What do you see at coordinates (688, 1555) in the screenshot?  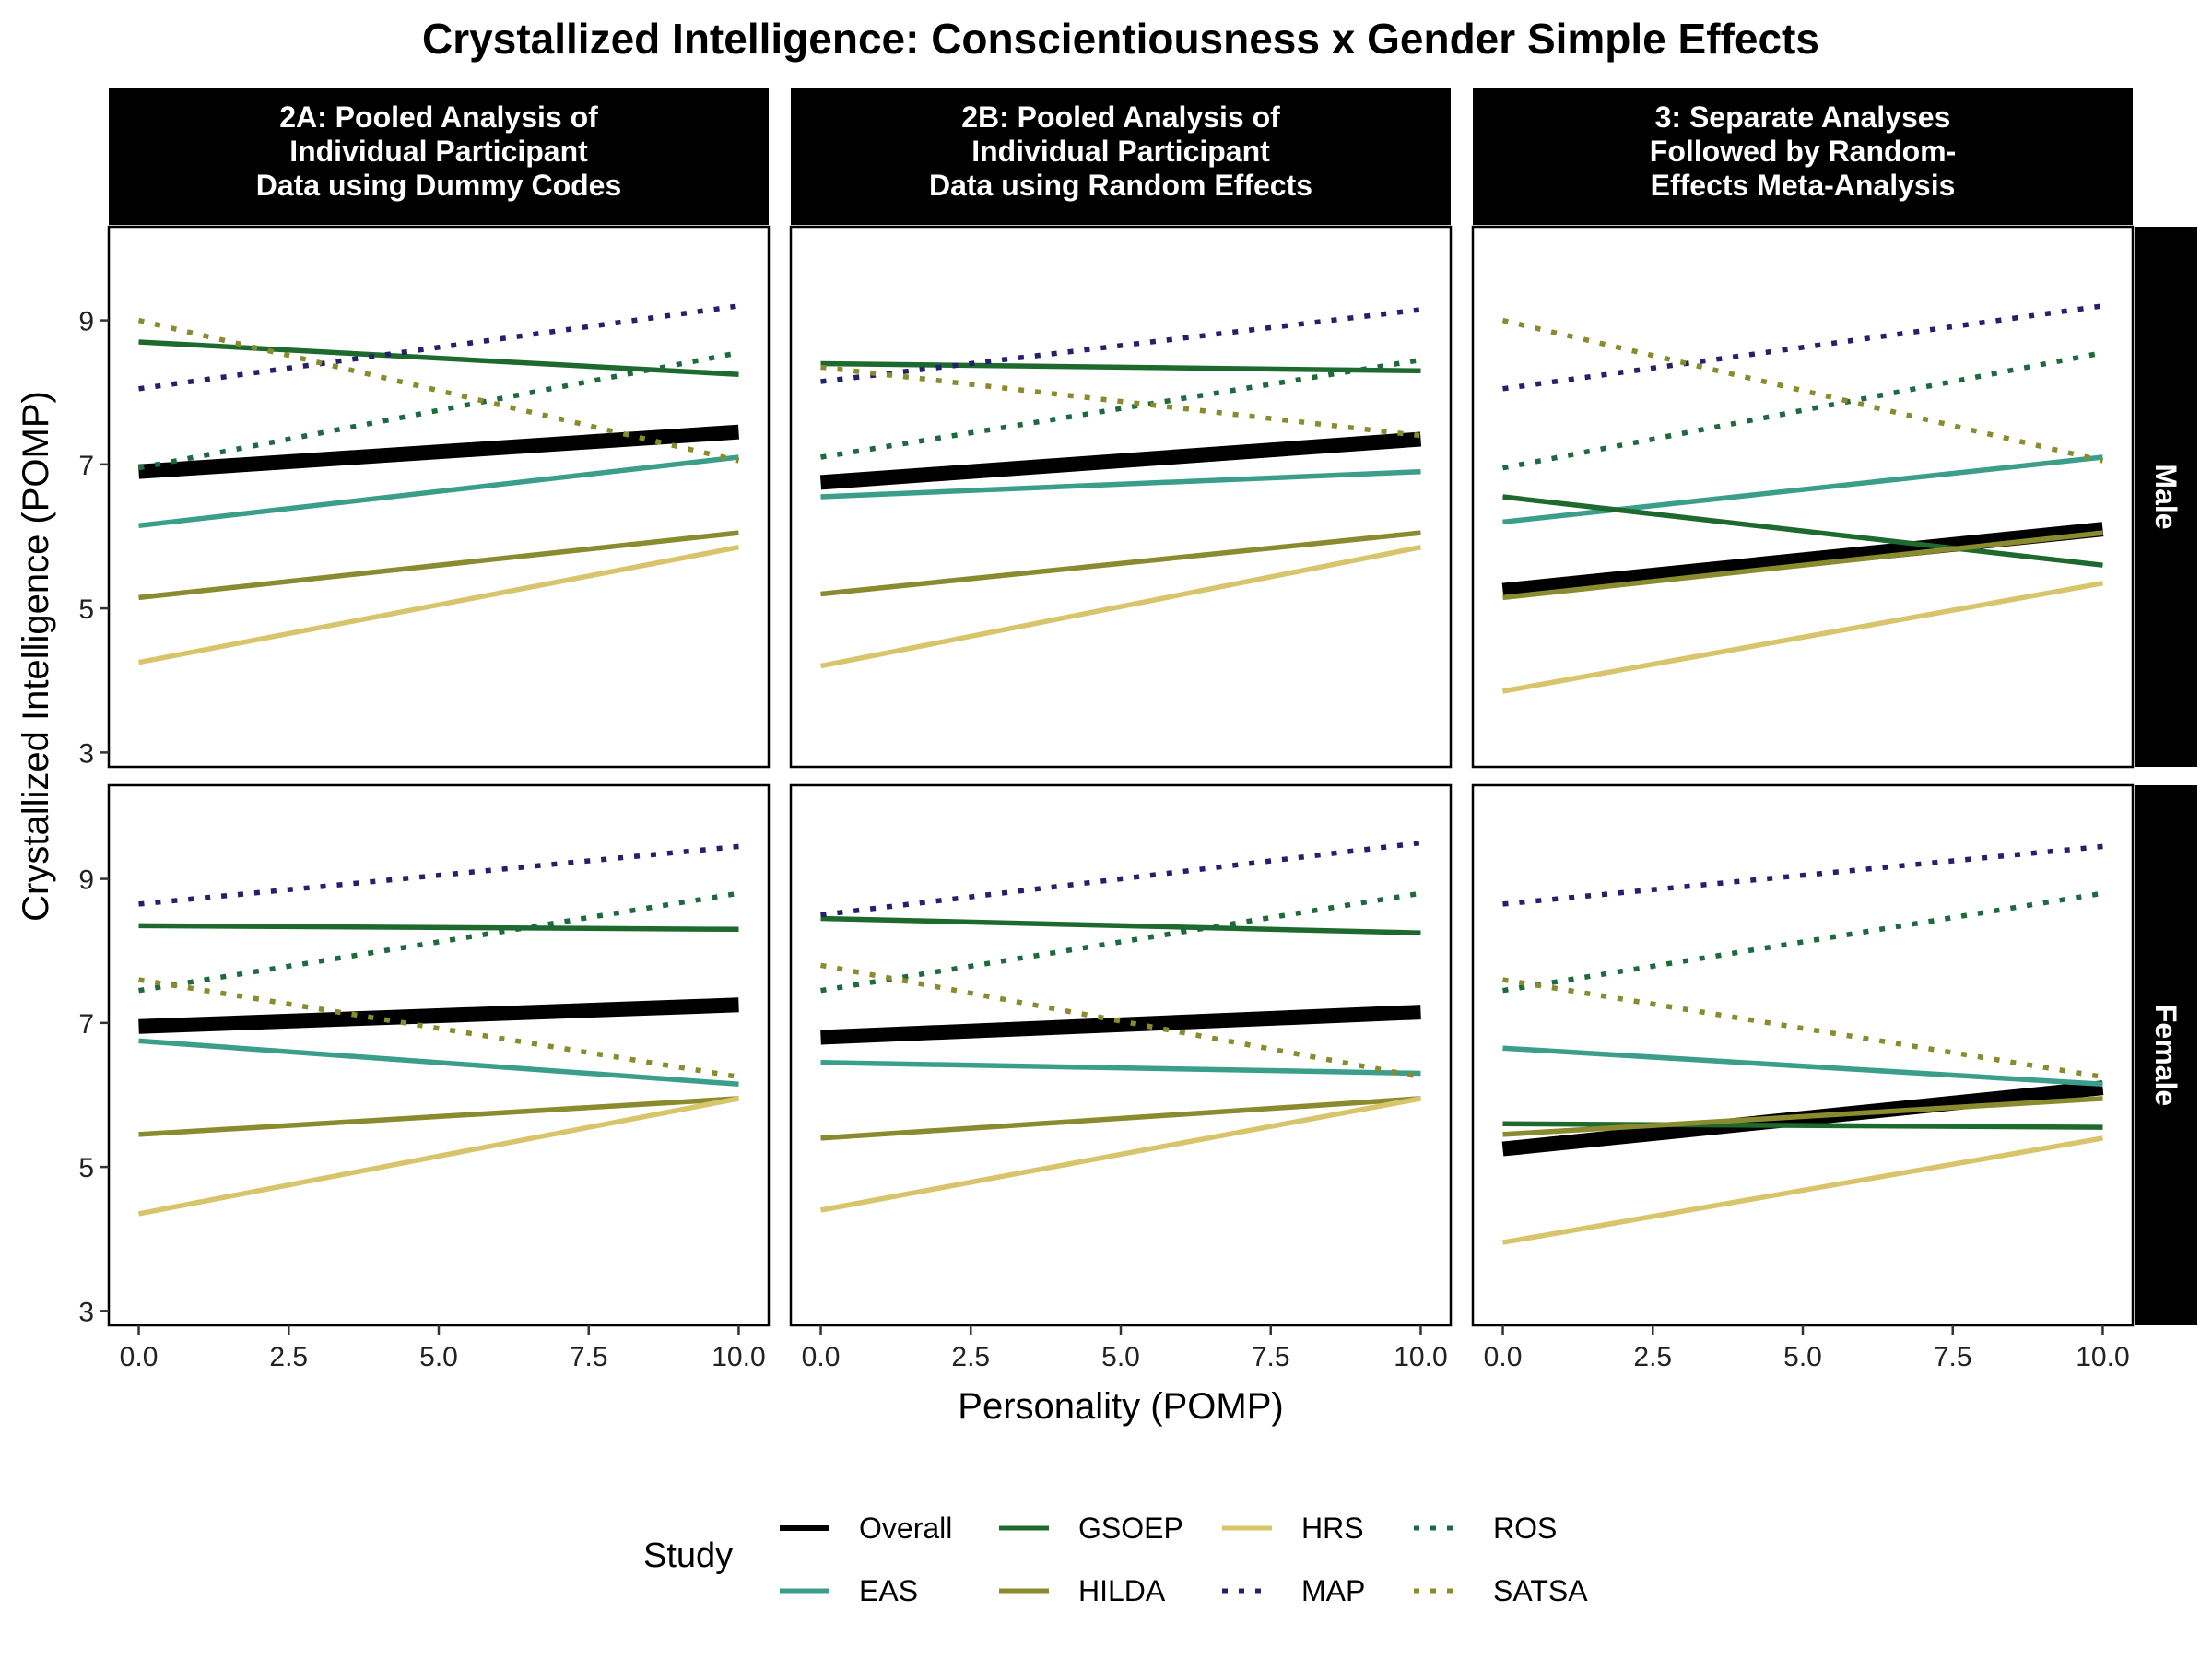 I see `legend-title: Study` at bounding box center [688, 1555].